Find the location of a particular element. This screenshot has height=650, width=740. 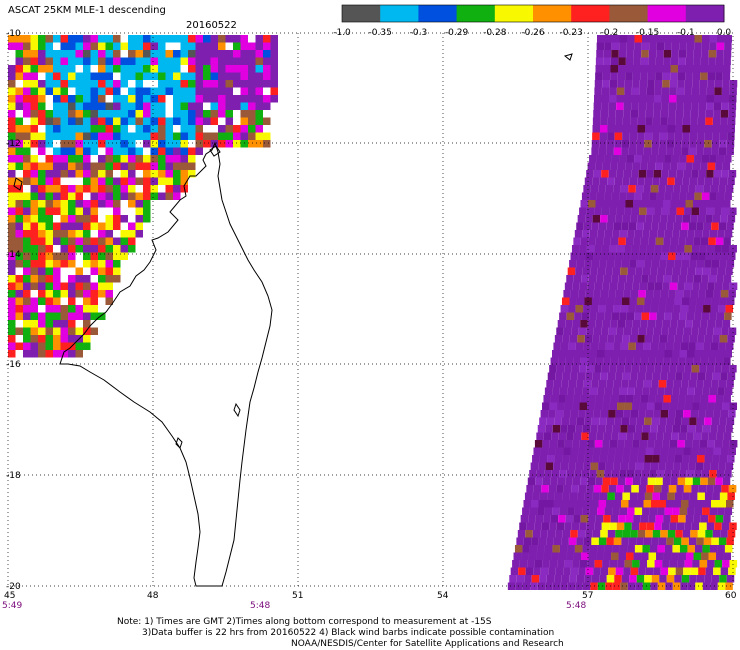

swath-time-label: 5:48 is located at coordinates (576, 606).